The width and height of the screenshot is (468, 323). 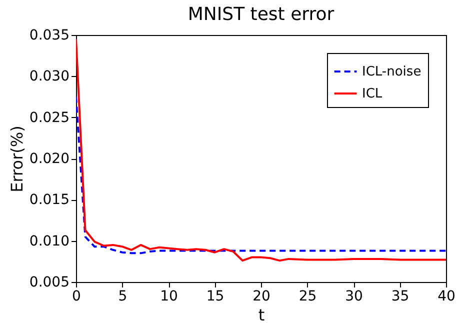 What do you see at coordinates (372, 94) in the screenshot?
I see `legend-label: ICL` at bounding box center [372, 94].